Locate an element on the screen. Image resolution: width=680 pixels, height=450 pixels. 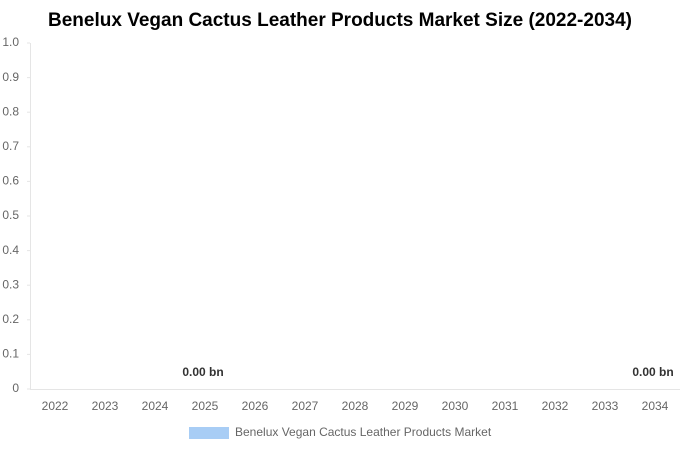
y-tick-label: 1.0 is located at coordinates (10, 42).